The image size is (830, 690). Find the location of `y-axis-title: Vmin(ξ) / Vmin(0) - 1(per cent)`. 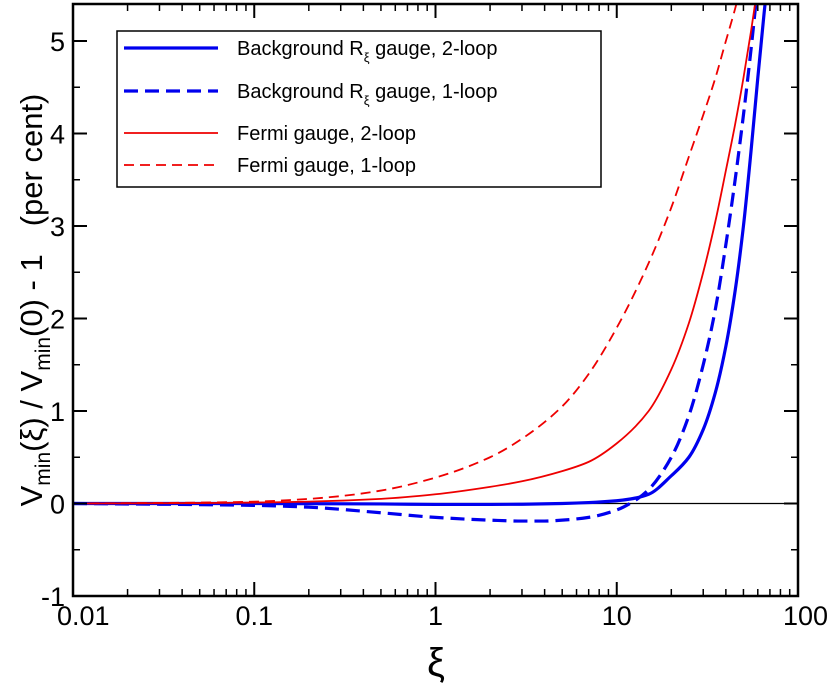

y-axis-title: Vmin(ξ) / Vmin(0) - 1(per cent) is located at coordinates (34, 300).